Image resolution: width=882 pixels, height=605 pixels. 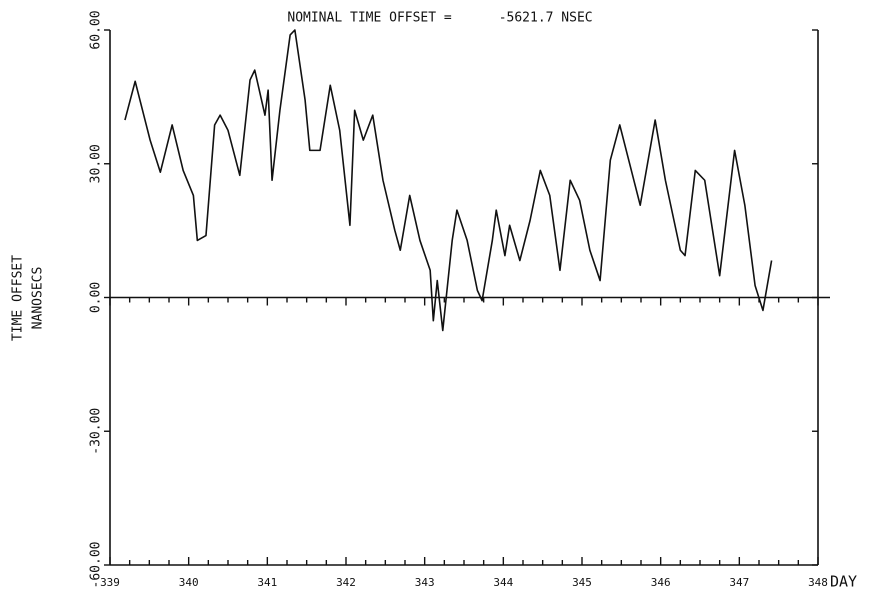 What do you see at coordinates (96, 565) in the screenshot?
I see `y-tick-label: -60.00` at bounding box center [96, 565].